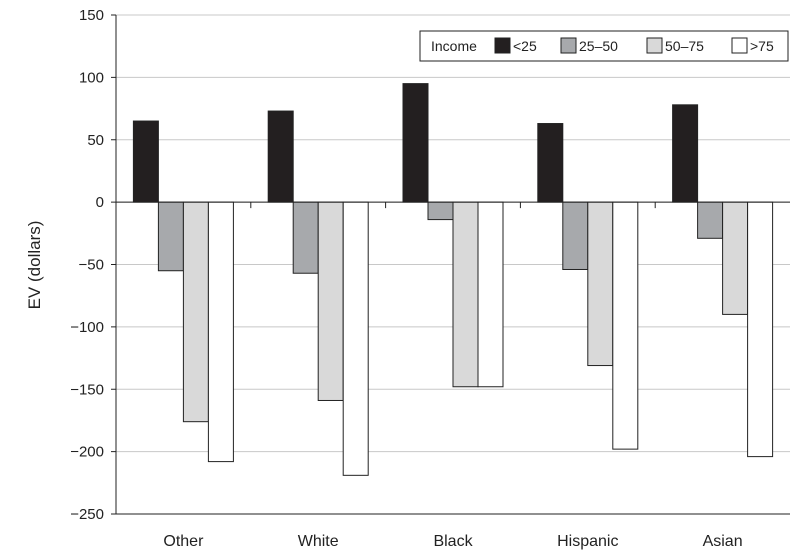 This screenshot has height=551, width=798. Describe the element at coordinates (100, 202) in the screenshot. I see `y-tick-label: 0` at that location.